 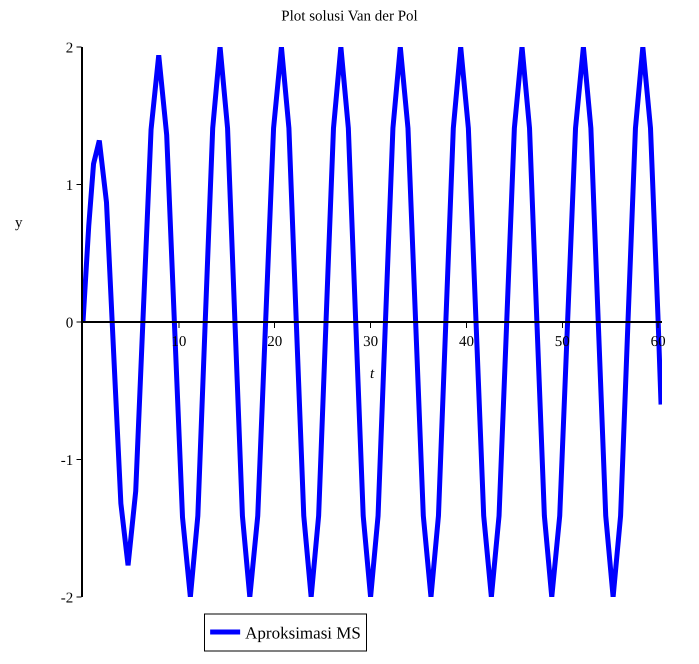 What do you see at coordinates (349, 16) in the screenshot?
I see `chart-title: Plot solusi Van der Pol` at bounding box center [349, 16].